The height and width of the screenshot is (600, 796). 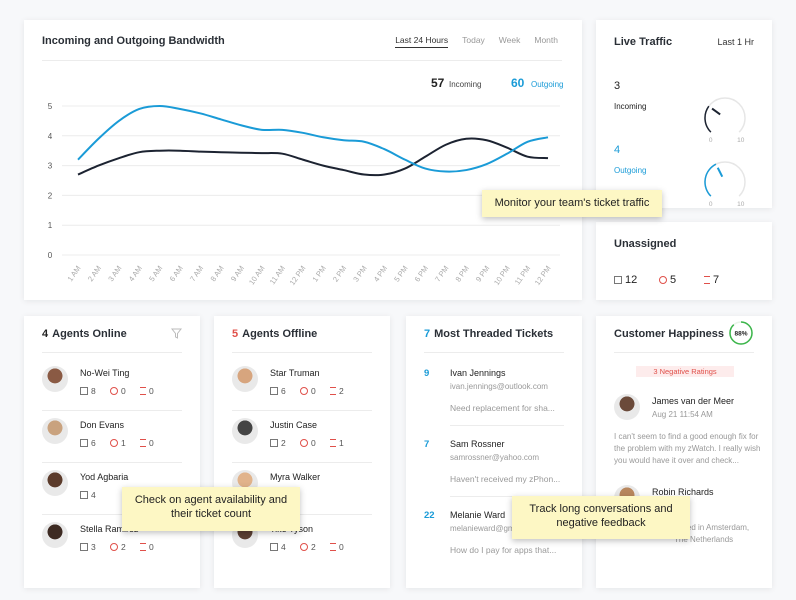 I want to click on card-title: Agents Online, so click(x=89, y=334).